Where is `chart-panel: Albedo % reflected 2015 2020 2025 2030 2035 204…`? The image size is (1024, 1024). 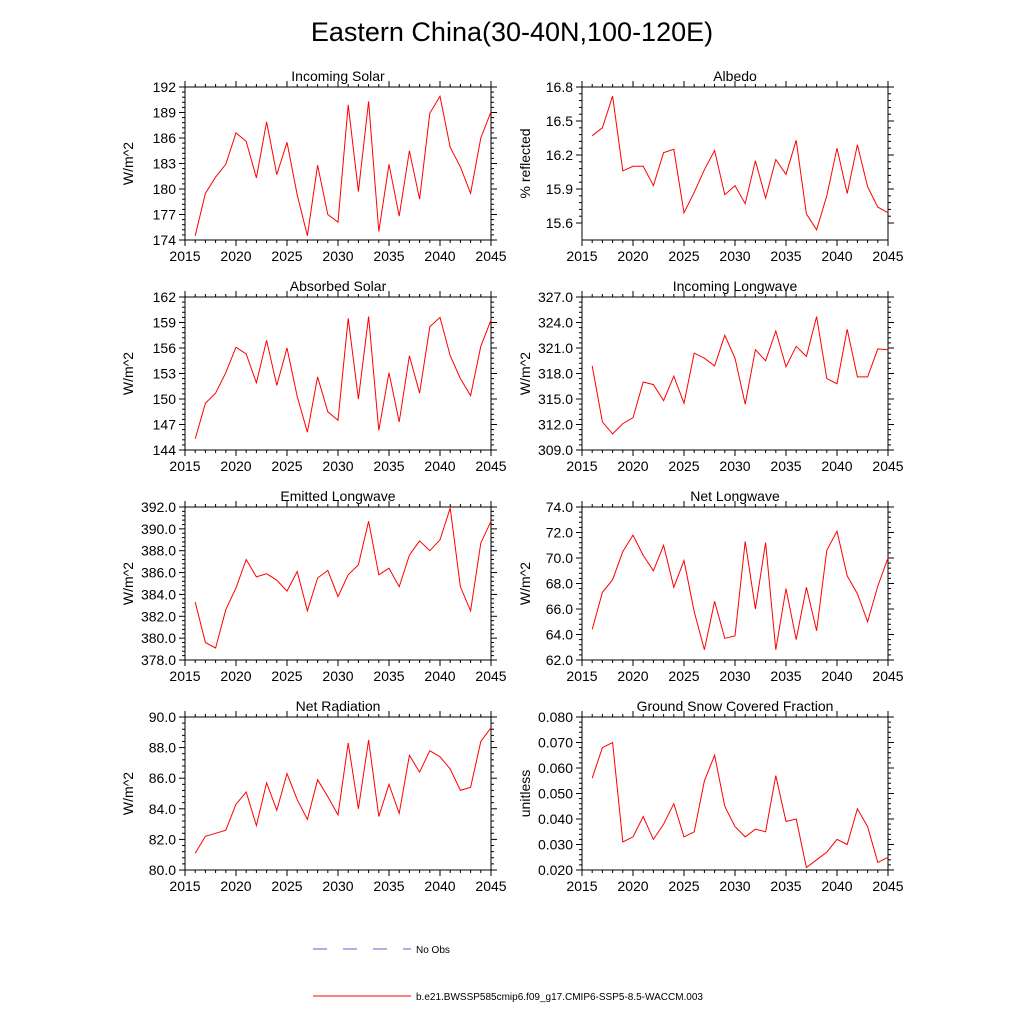 chart-panel: Albedo % reflected 2015 2020 2025 2030 2035 204… is located at coordinates (710, 166).